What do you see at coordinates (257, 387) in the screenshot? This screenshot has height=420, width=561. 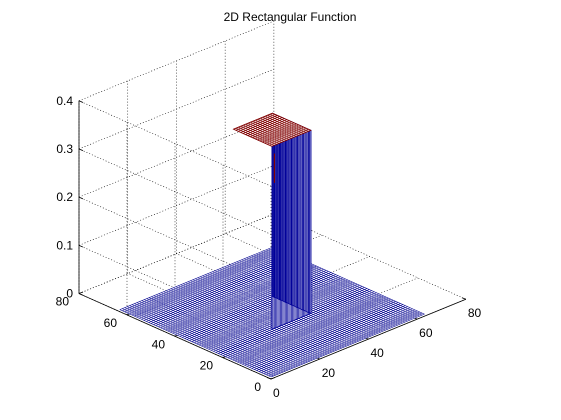 I see `y-tick-label: 0` at bounding box center [257, 387].